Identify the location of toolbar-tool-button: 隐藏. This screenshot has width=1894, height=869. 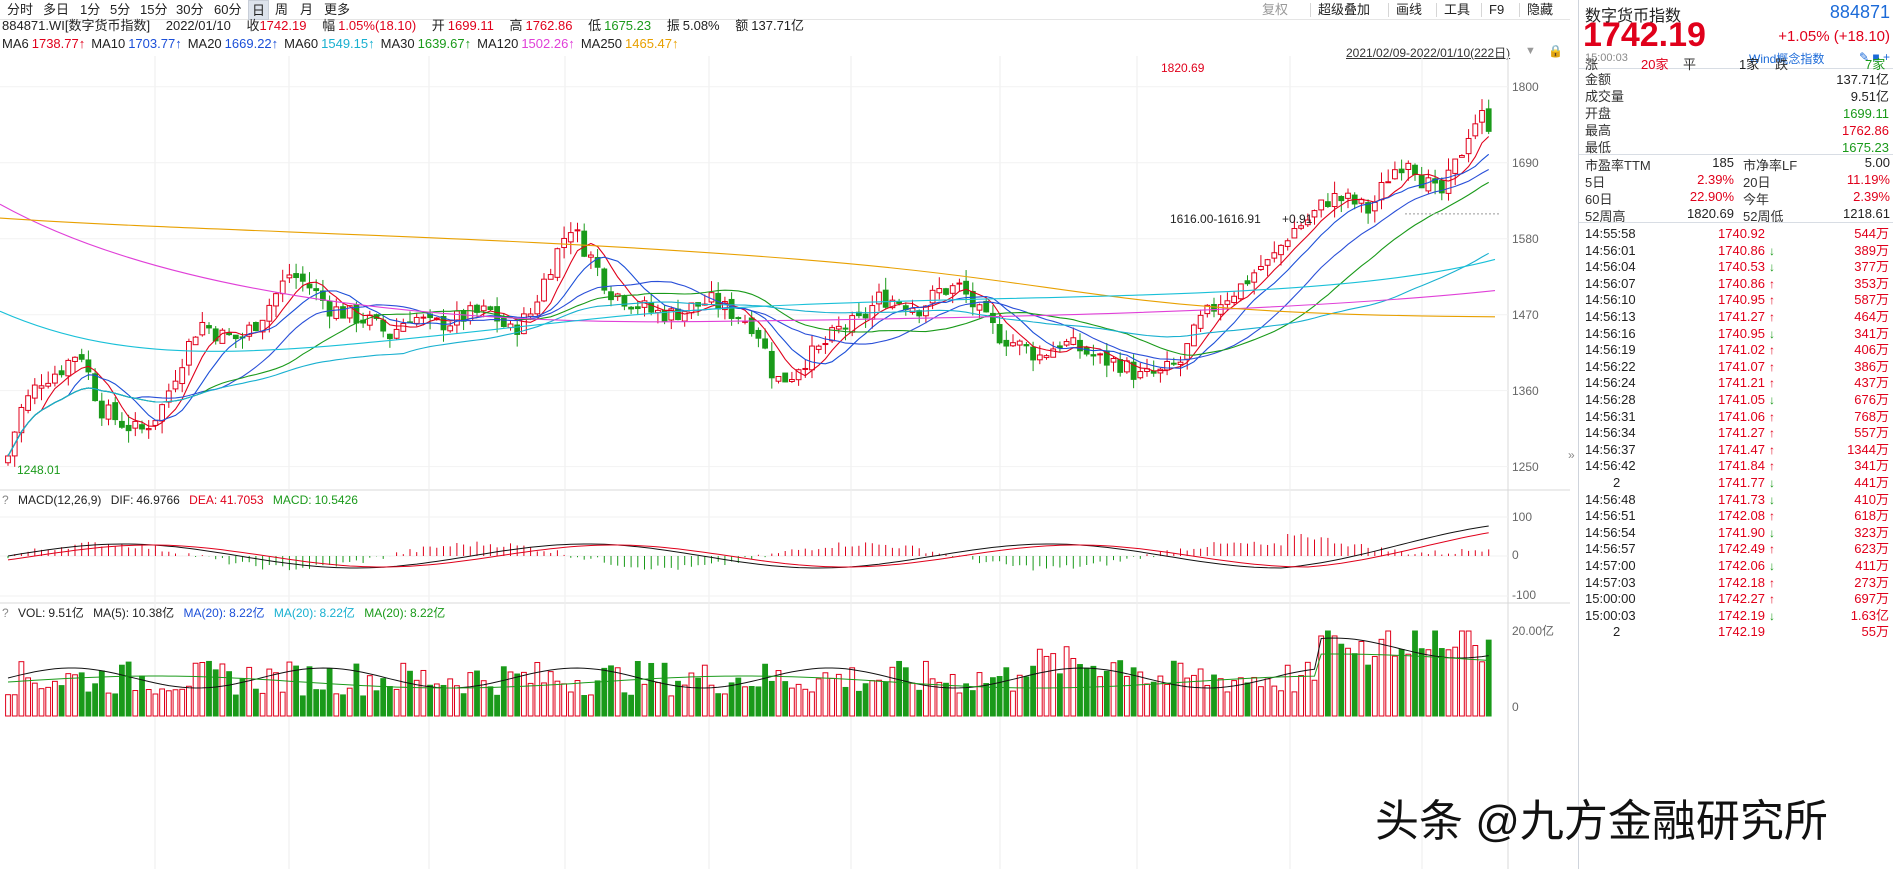
(1540, 9).